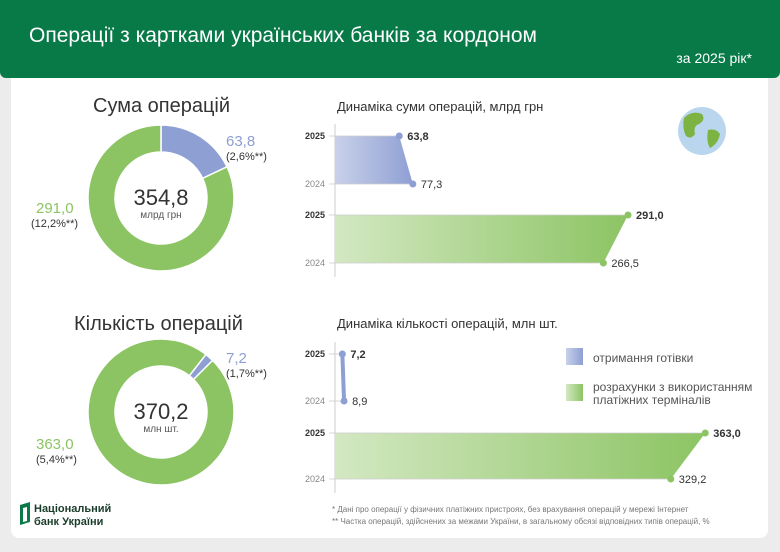 This screenshot has width=780, height=552. I want to click on sum-total: 354,8, so click(161, 197).